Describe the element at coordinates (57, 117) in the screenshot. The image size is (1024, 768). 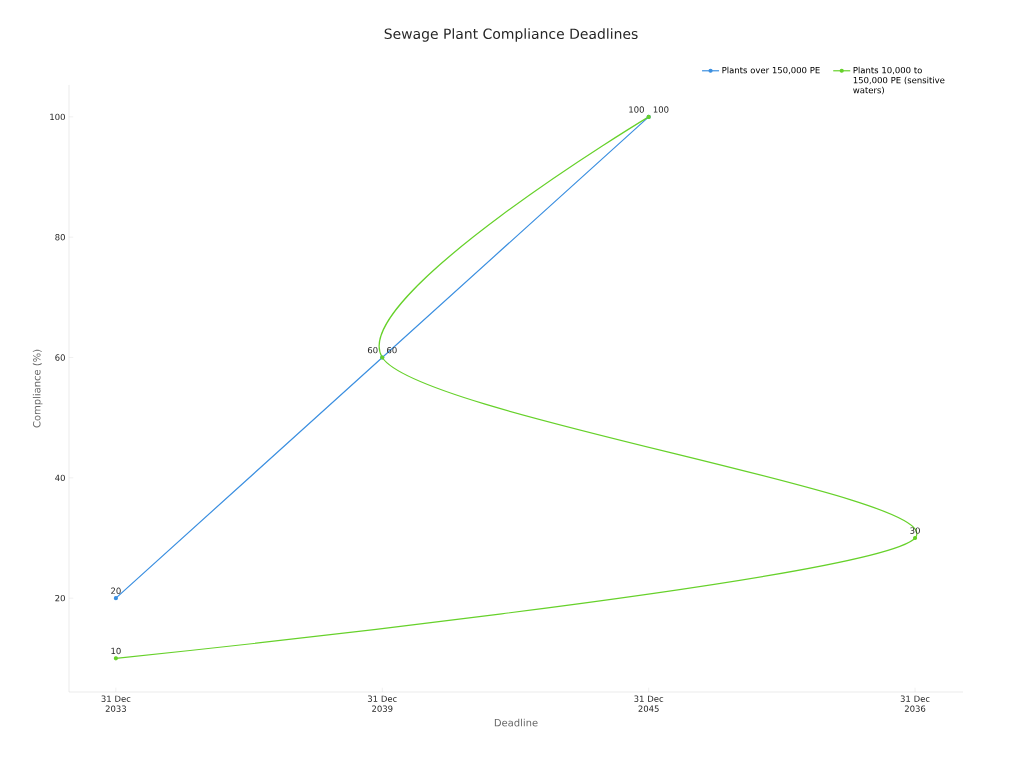
I see `y-tick-label: 100` at that location.